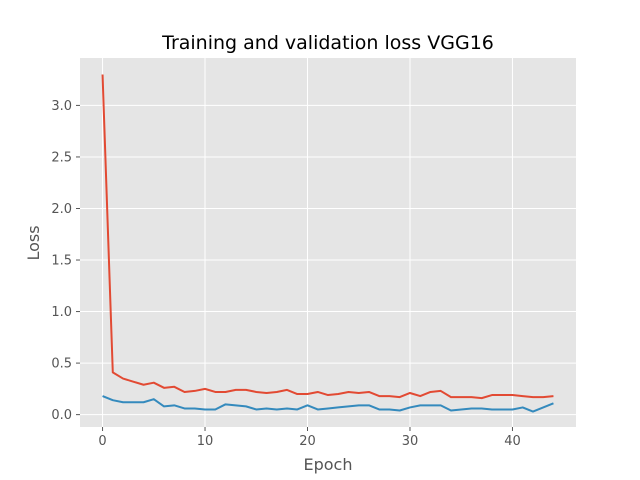  I want to click on y-axis-label: Loss, so click(33, 242).